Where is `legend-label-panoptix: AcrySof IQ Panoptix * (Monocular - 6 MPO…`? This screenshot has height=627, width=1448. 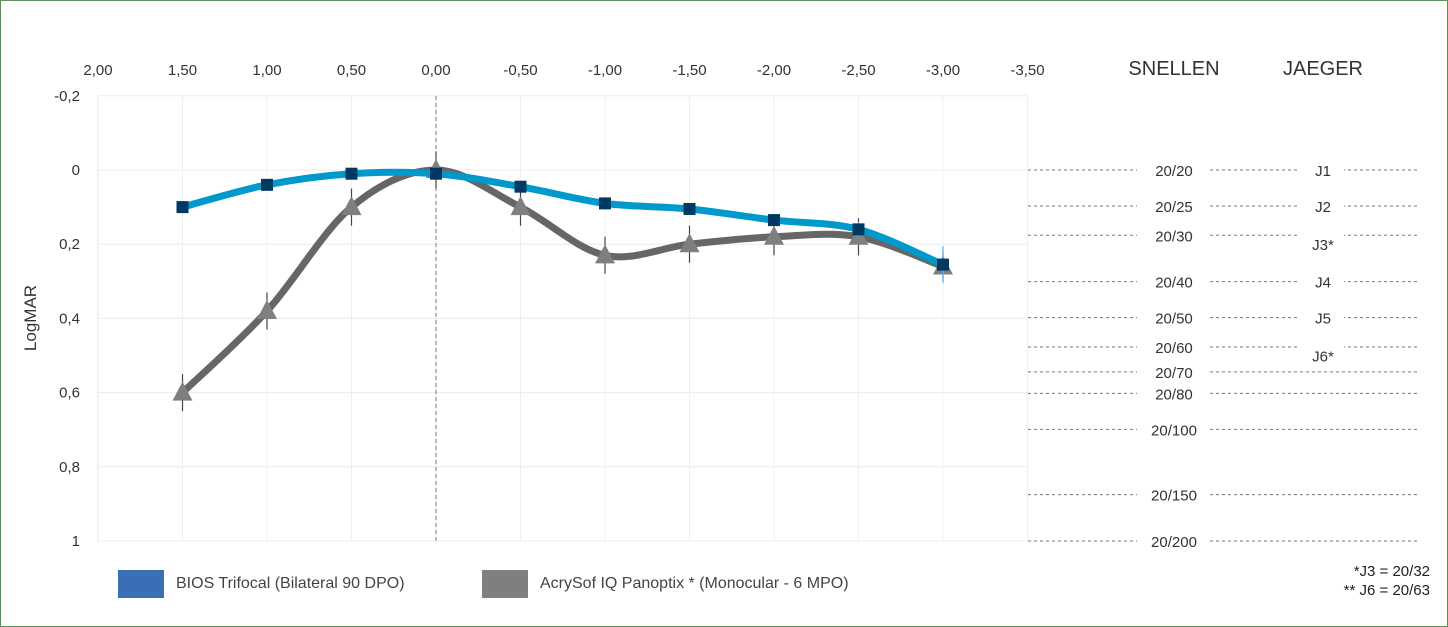
legend-label-panoptix: AcrySof IQ Panoptix * (Monocular - 6 MPO… is located at coordinates (694, 583).